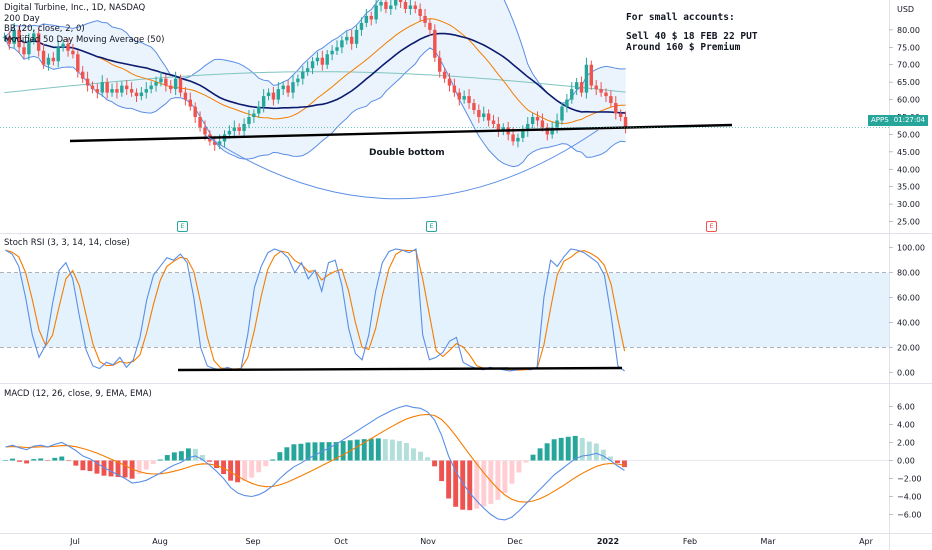 The height and width of the screenshot is (550, 932). What do you see at coordinates (711, 226) in the screenshot?
I see `earnings-badge-upcoming: E` at bounding box center [711, 226].